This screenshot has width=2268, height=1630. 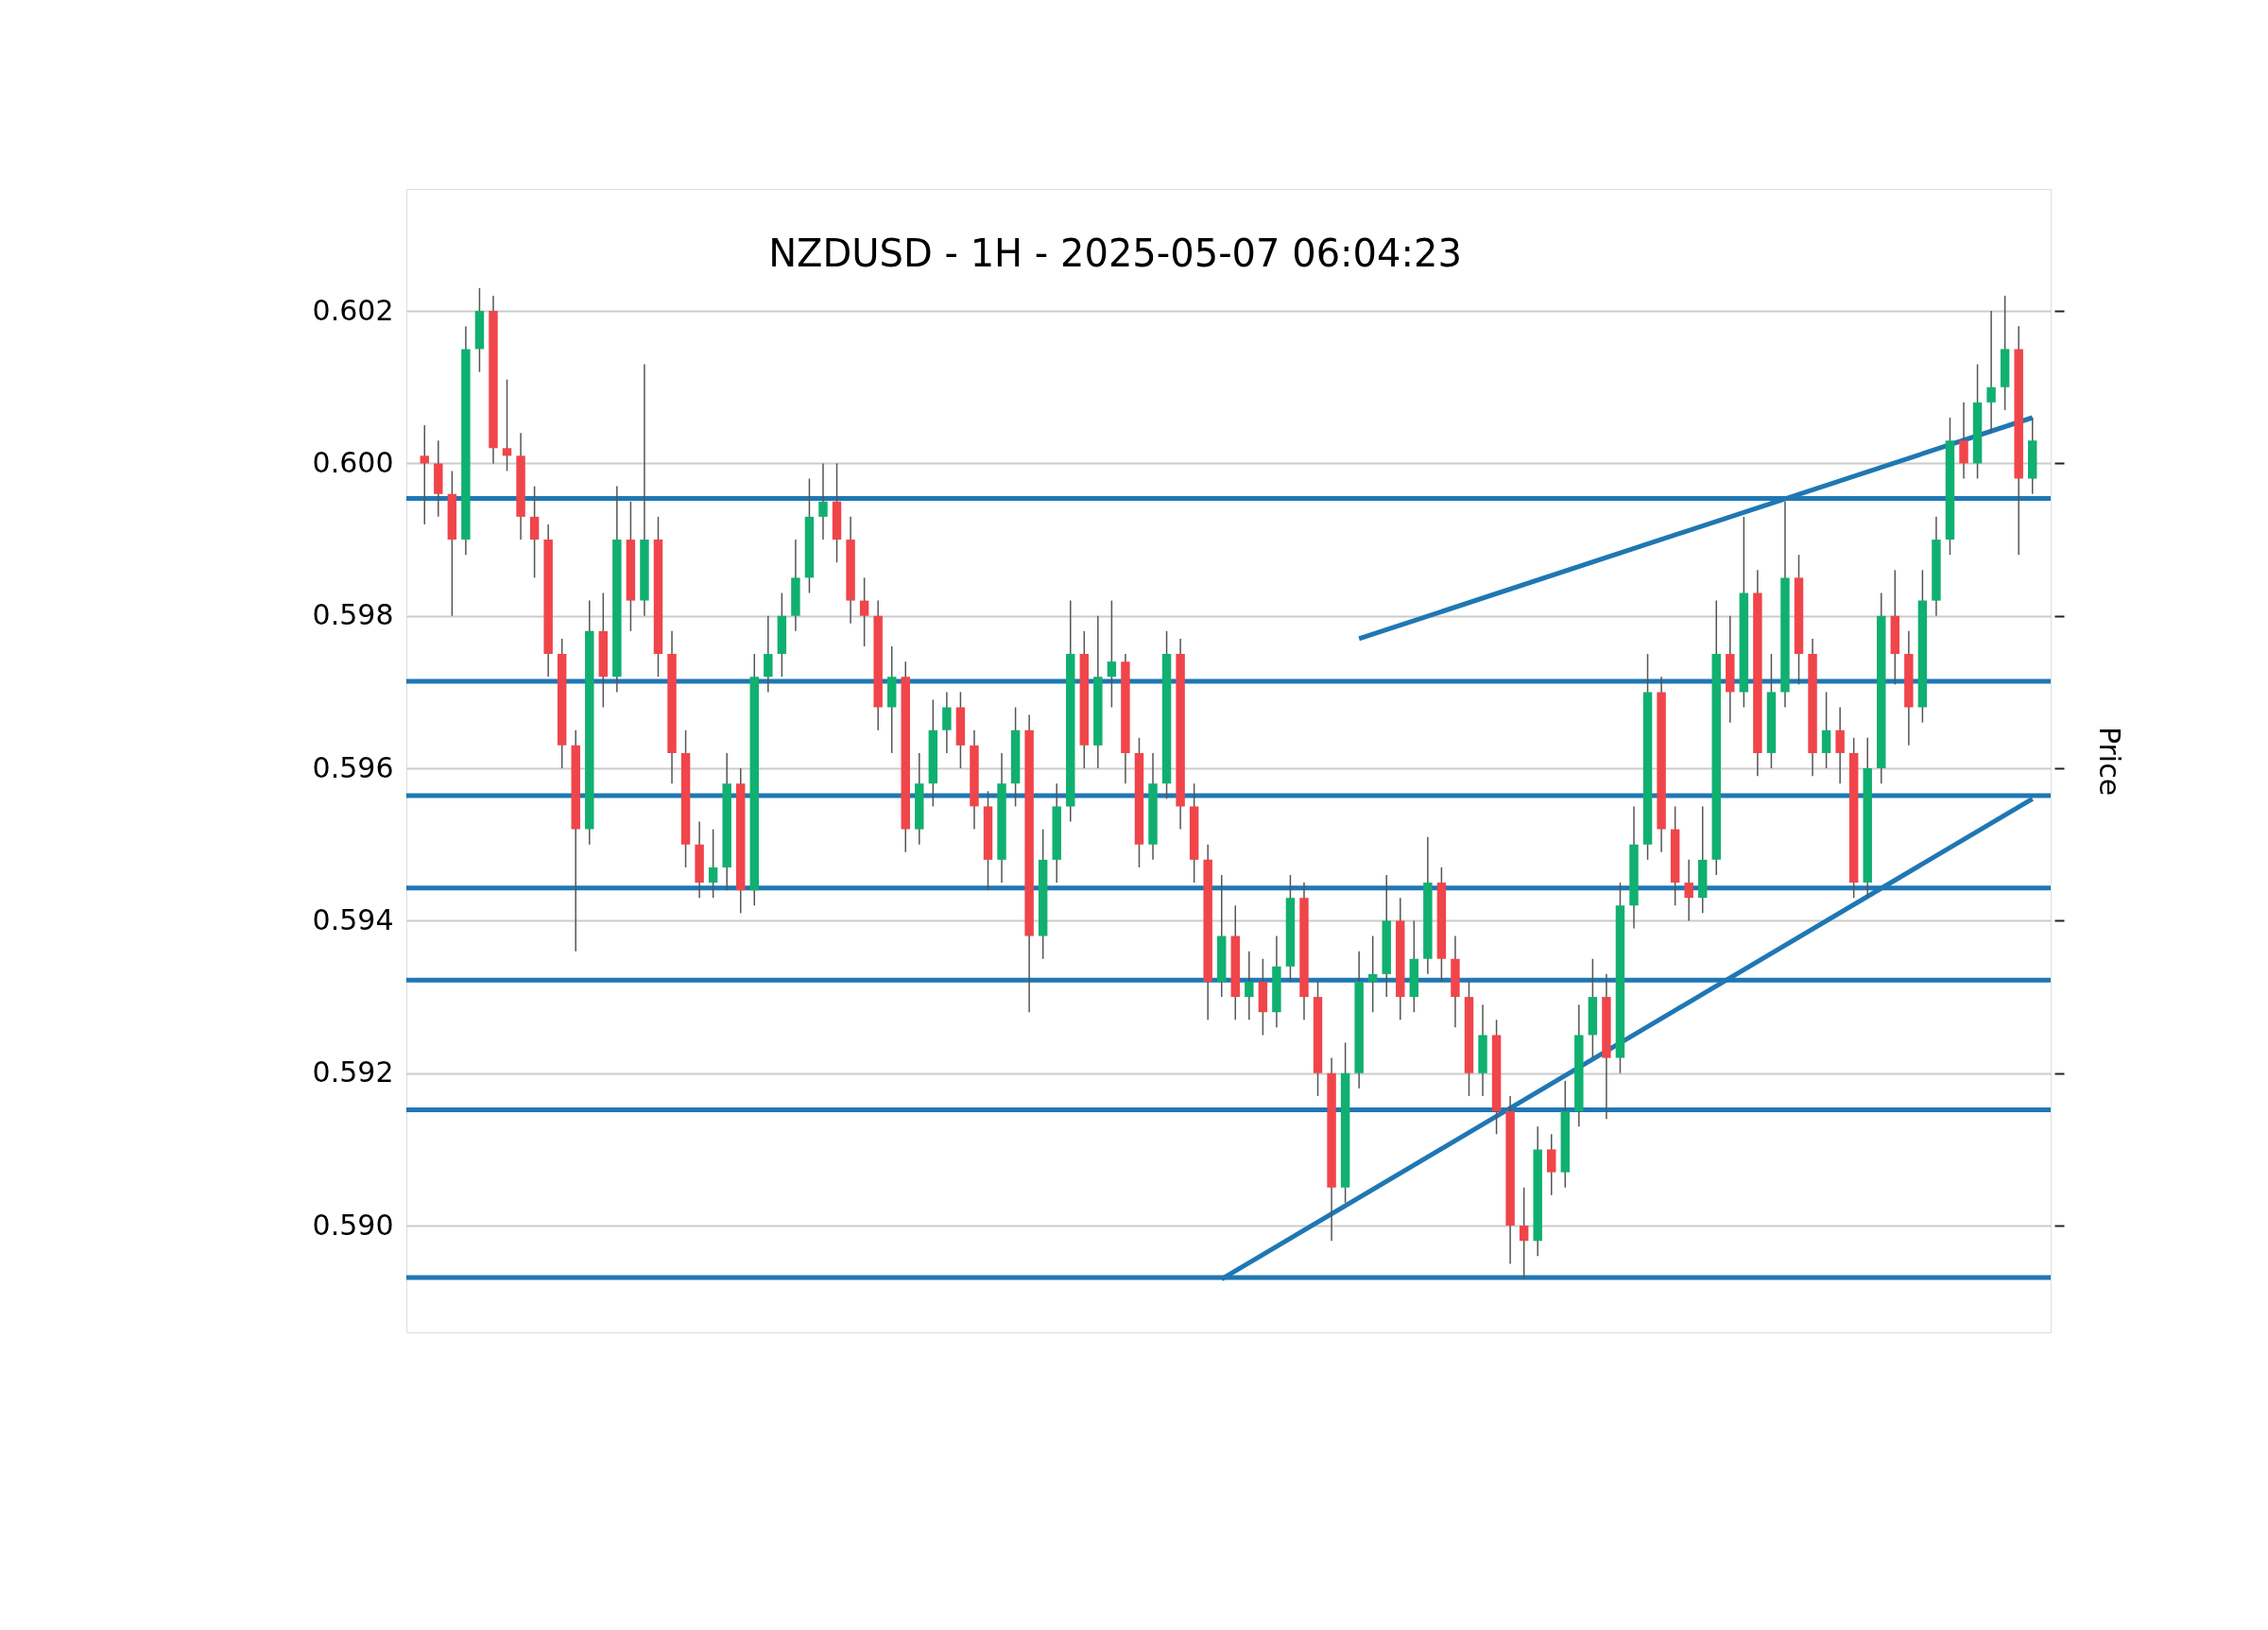 What do you see at coordinates (353, 1225) in the screenshot?
I see `y-tick-label: 0.590` at bounding box center [353, 1225].